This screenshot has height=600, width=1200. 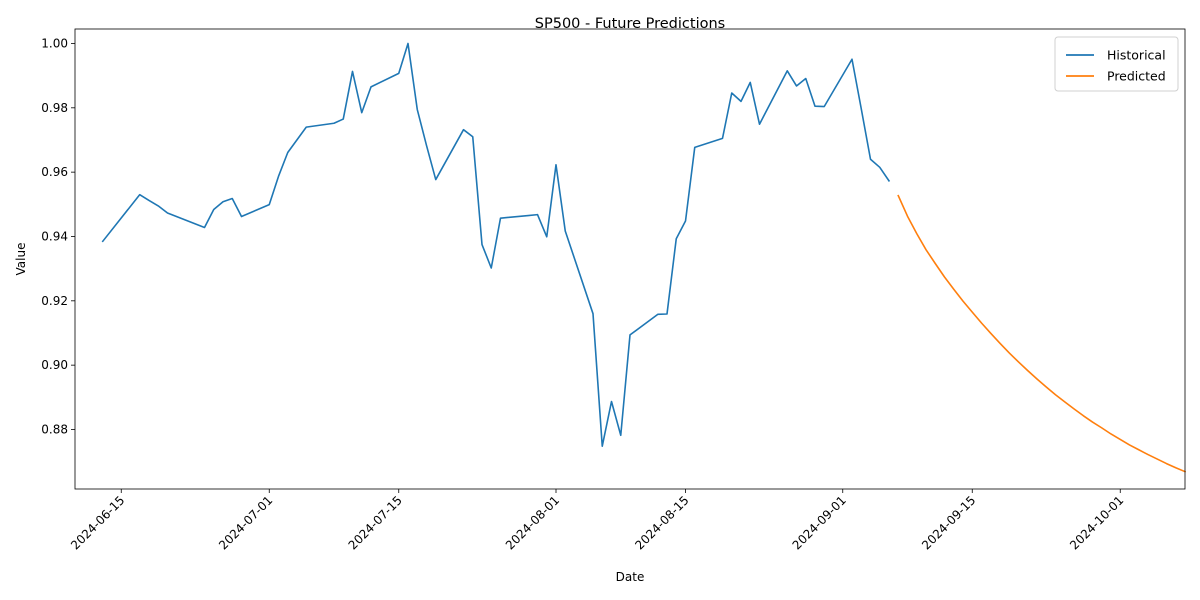 I want to click on y-tick-label: 0.88, so click(x=54, y=429).